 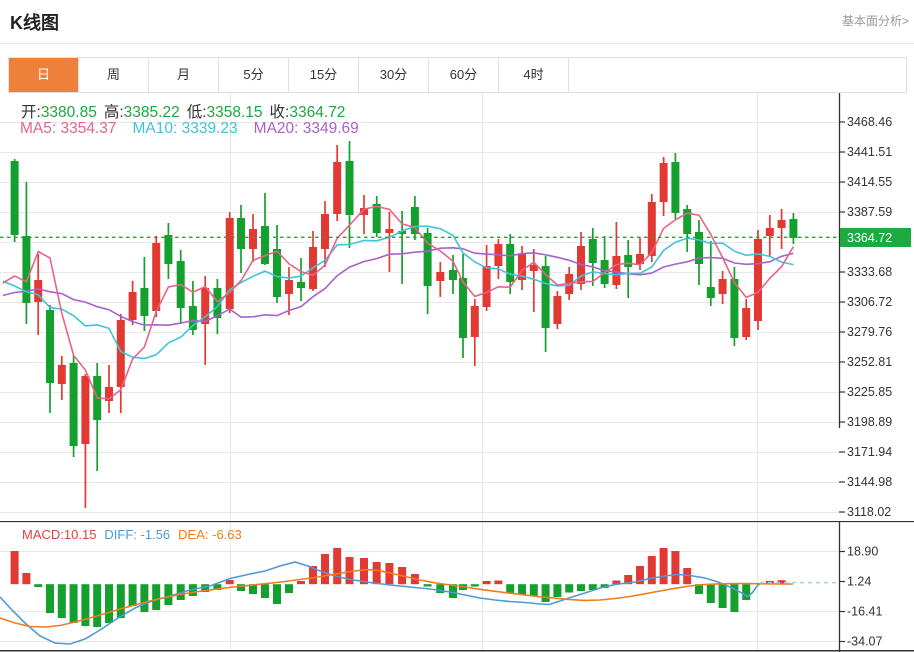 What do you see at coordinates (864, 612) in the screenshot?
I see `svg-text: -16.41` at bounding box center [864, 612].